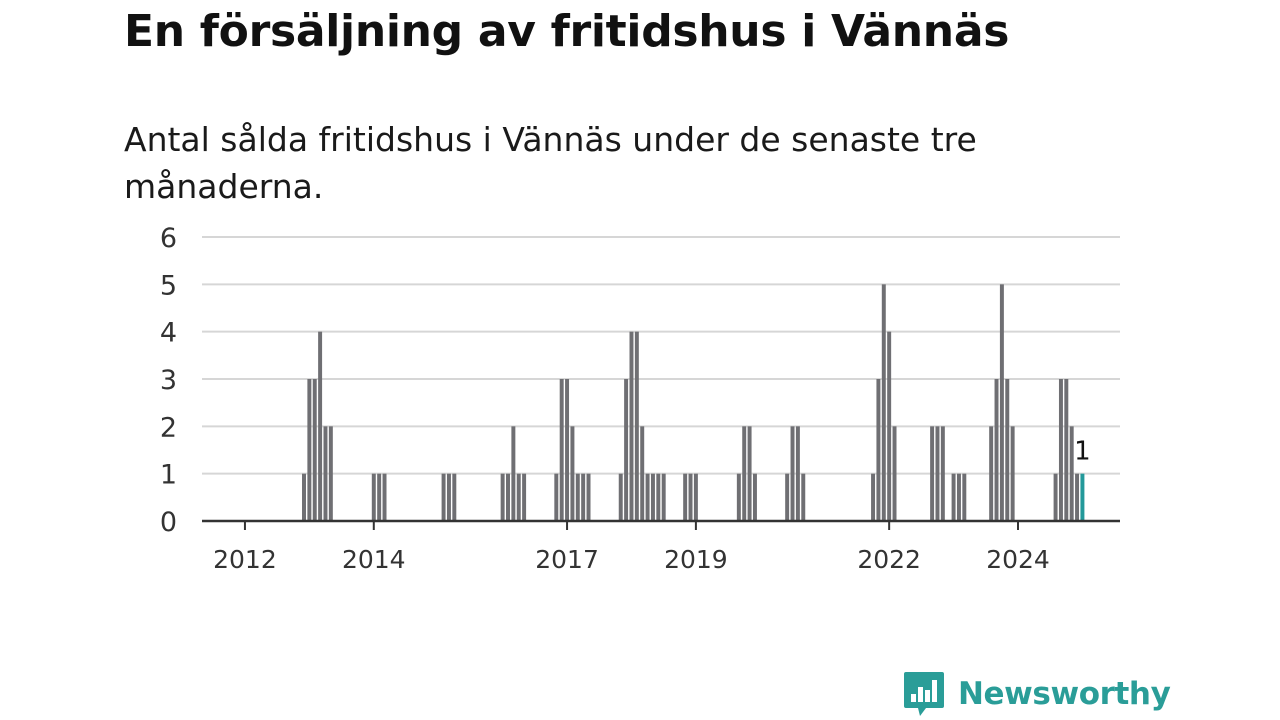  Describe the element at coordinates (567, 559) in the screenshot. I see `x-tick-label: 2017` at that location.